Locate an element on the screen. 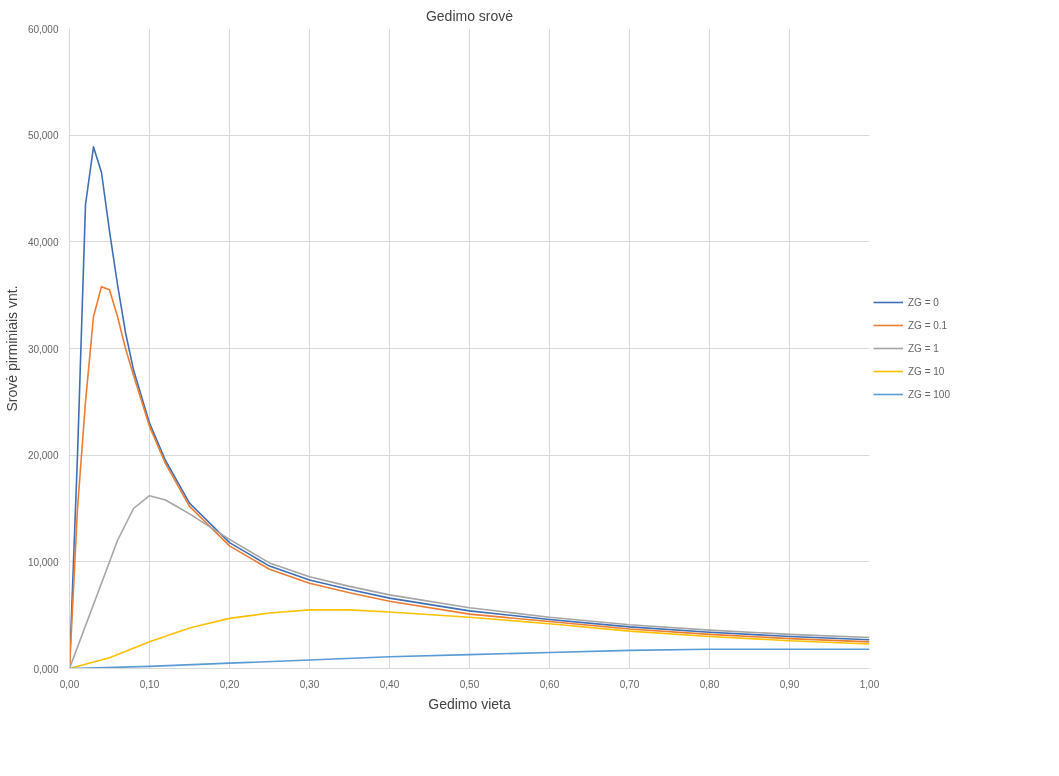 Image resolution: width=1059 pixels, height=776 pixels. x-tick-label: 0,20 is located at coordinates (229, 684).